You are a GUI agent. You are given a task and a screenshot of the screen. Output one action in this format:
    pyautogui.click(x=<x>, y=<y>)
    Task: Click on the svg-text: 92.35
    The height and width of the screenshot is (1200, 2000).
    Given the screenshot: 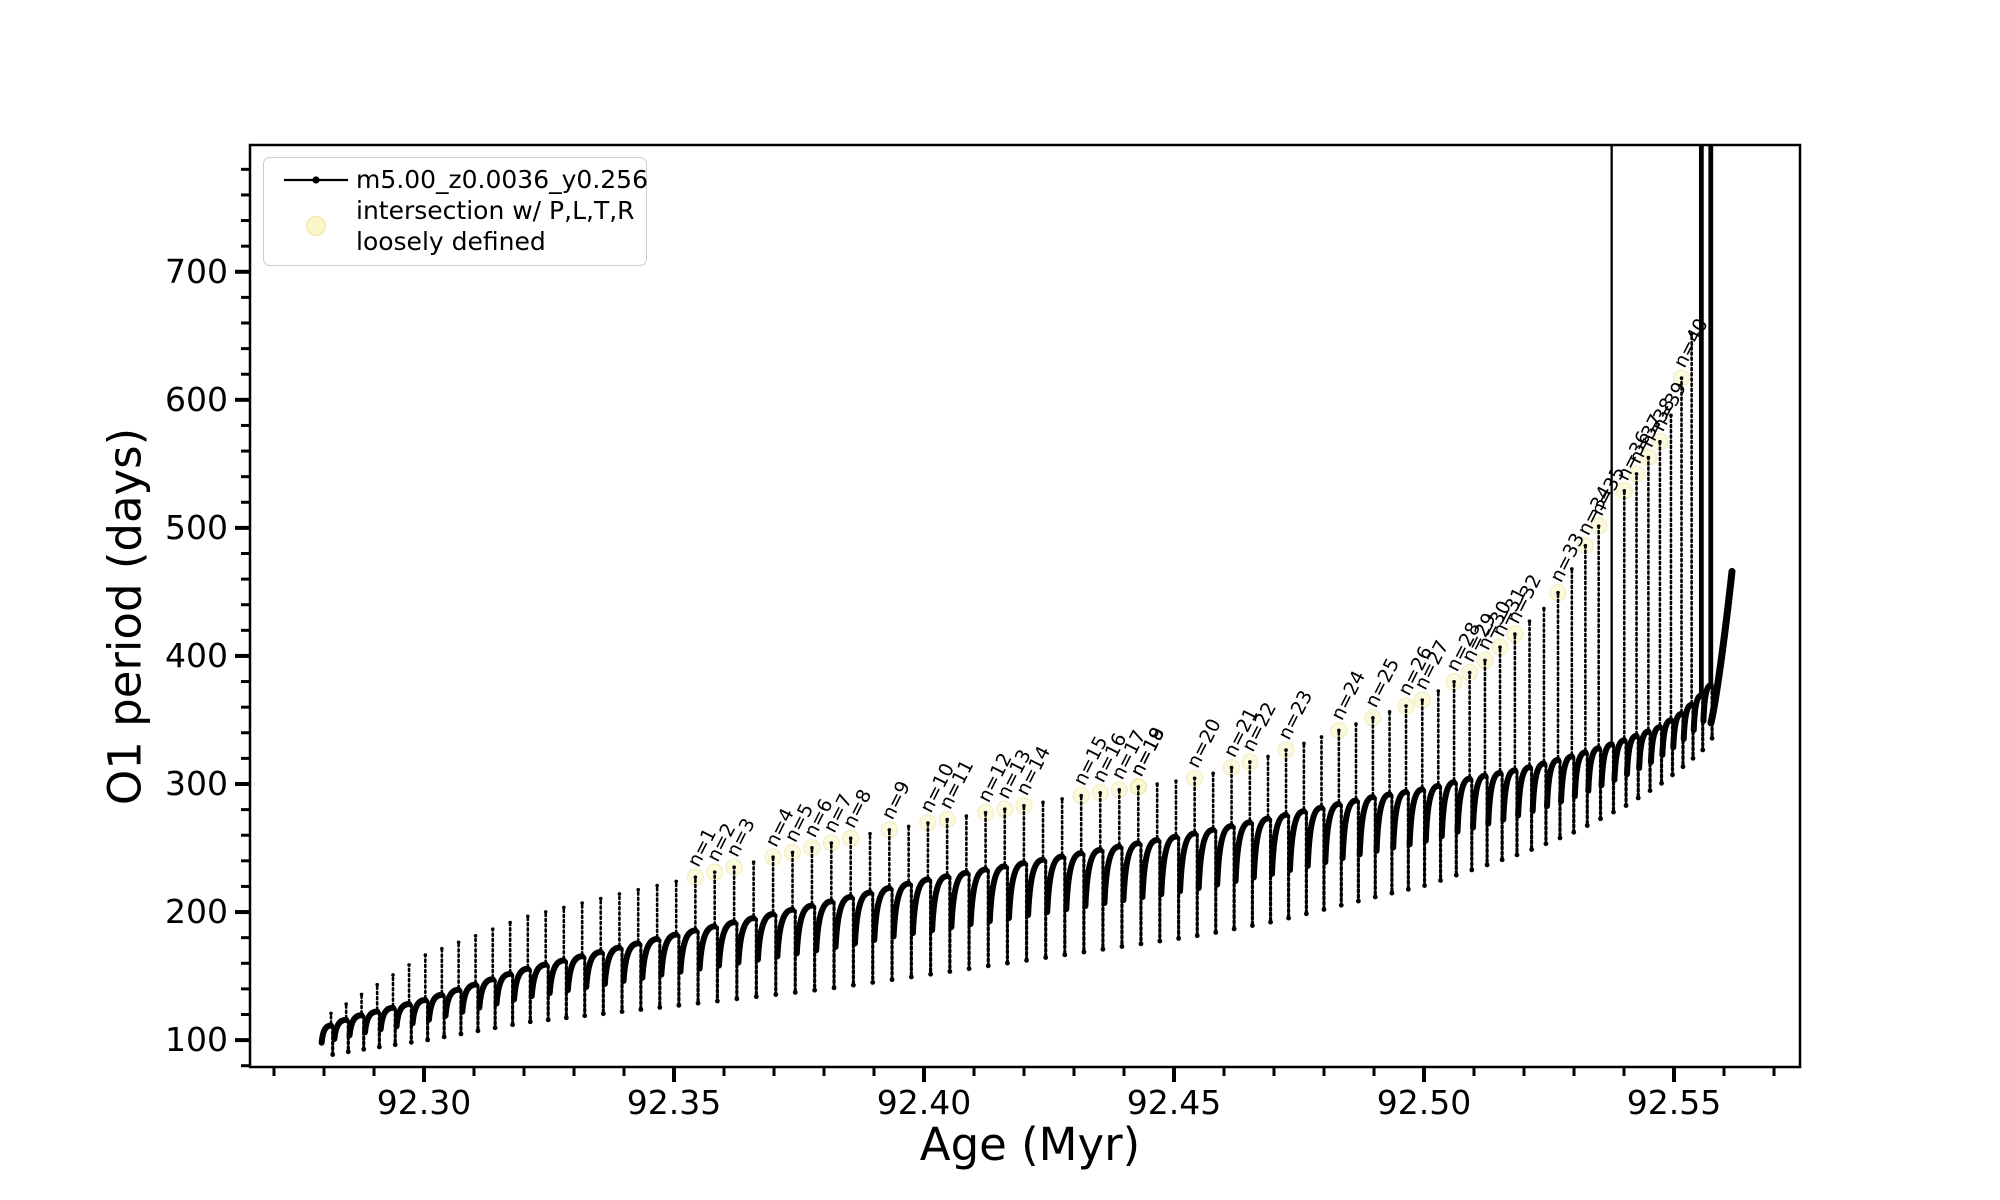 What is the action you would take?
    pyautogui.click(x=674, y=1102)
    